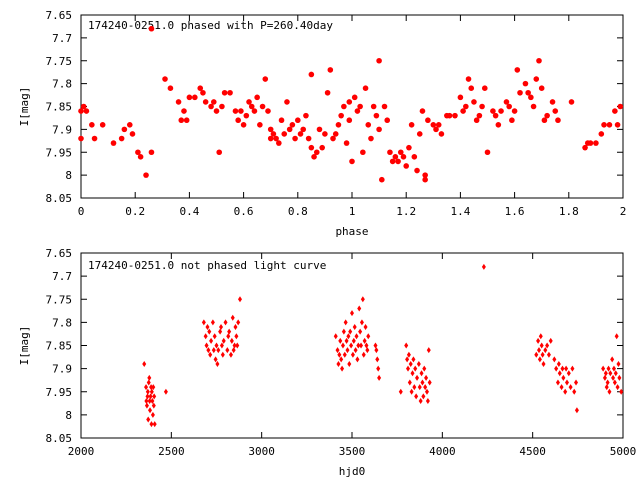  I want to click on x-tick-label: 2000, so click(81, 451).